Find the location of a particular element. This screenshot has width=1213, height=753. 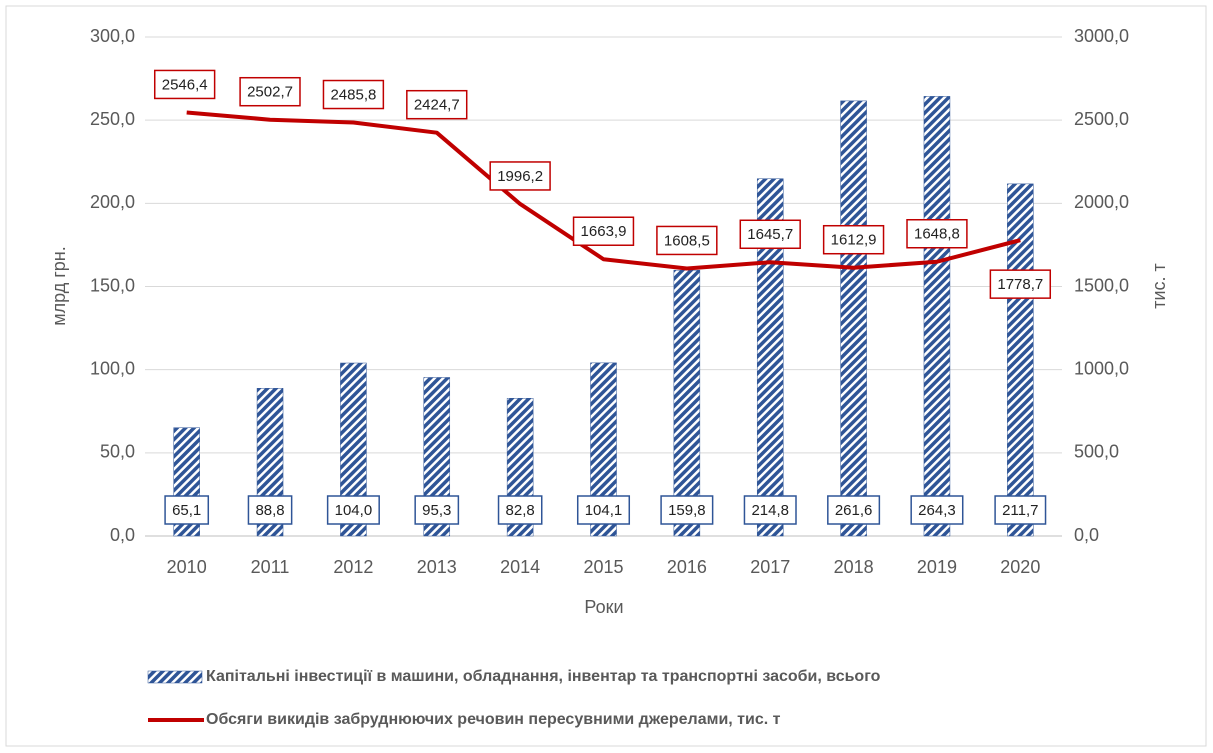

x-tick-label: 2012 is located at coordinates (353, 567).